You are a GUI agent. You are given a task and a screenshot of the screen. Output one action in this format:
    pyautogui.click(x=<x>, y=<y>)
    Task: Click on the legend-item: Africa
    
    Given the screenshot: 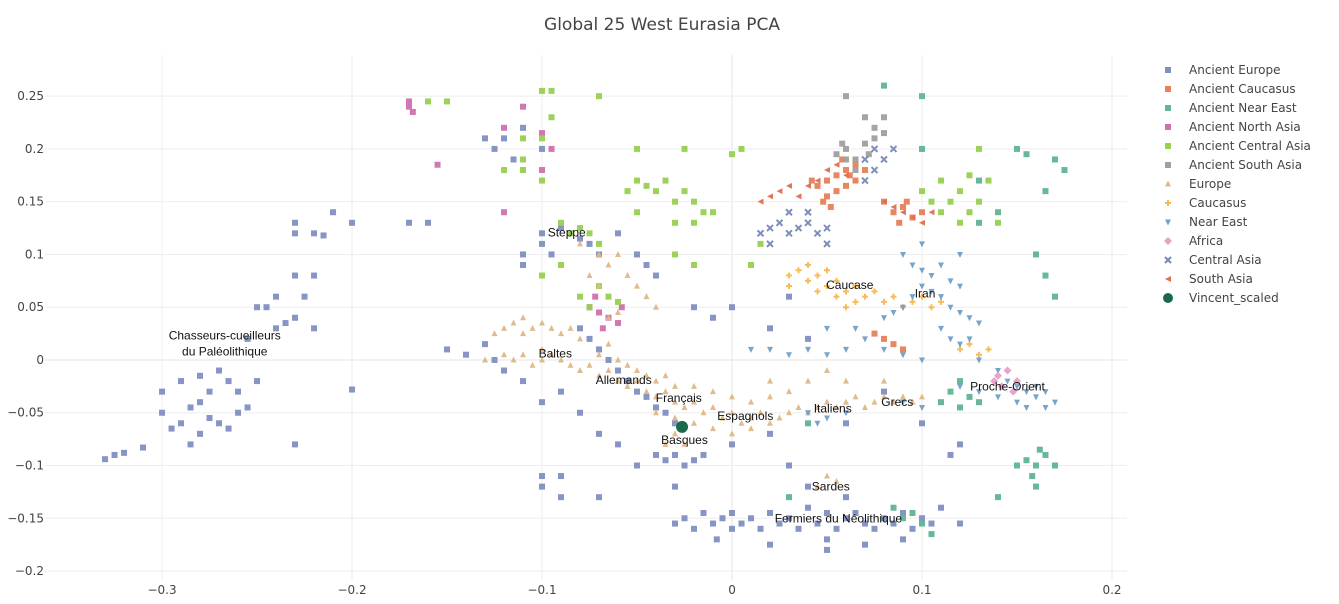 What is the action you would take?
    pyautogui.click(x=1193, y=241)
    